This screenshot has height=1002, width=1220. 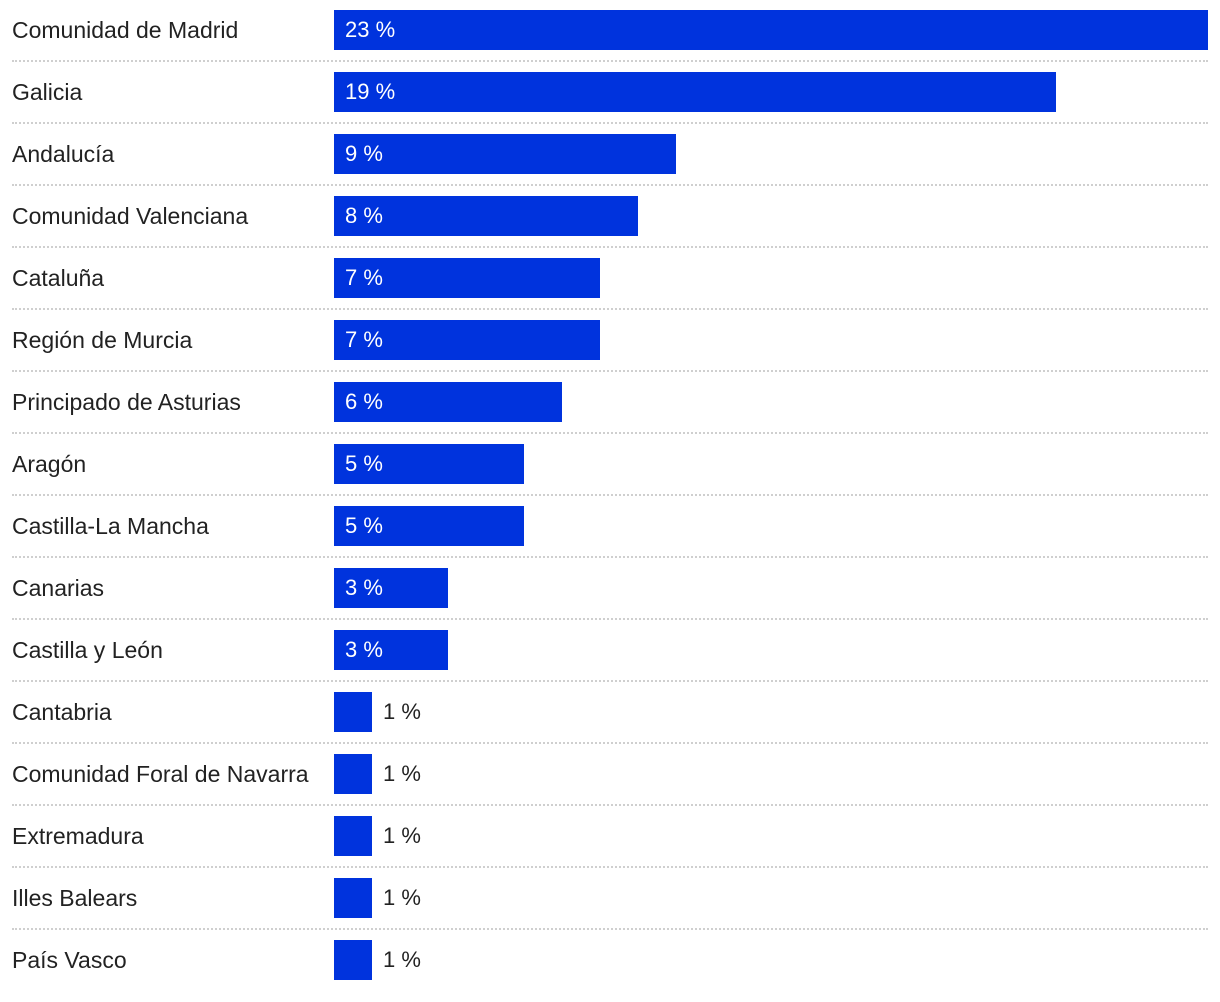 What do you see at coordinates (130, 216) in the screenshot?
I see `category-label: Comunidad Valenciana` at bounding box center [130, 216].